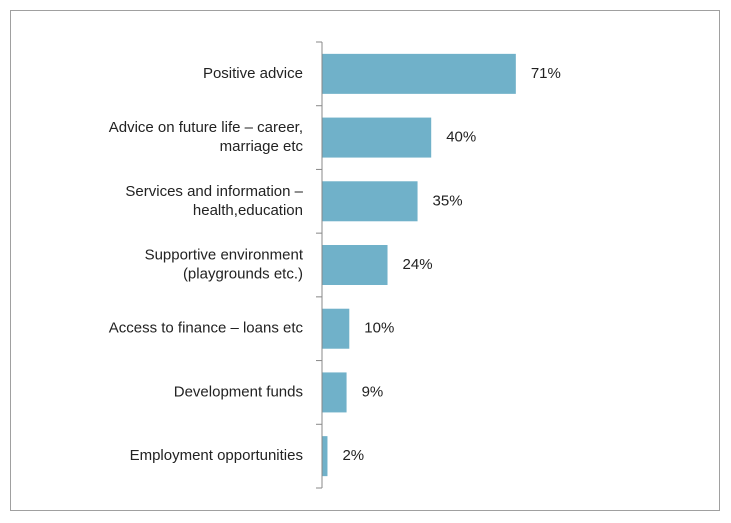 Image resolution: width=731 pixels, height=523 pixels. I want to click on y-tick-label: Advice on future life – career,, so click(206, 127).